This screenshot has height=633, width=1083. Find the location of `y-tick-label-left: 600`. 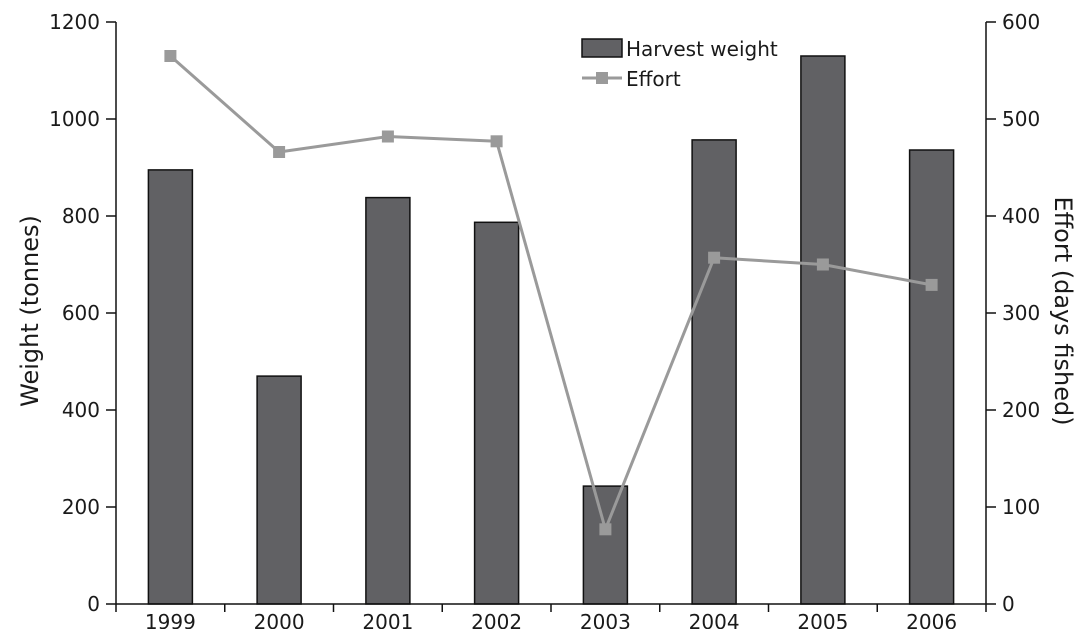

y-tick-label-left: 600 is located at coordinates (81, 313).